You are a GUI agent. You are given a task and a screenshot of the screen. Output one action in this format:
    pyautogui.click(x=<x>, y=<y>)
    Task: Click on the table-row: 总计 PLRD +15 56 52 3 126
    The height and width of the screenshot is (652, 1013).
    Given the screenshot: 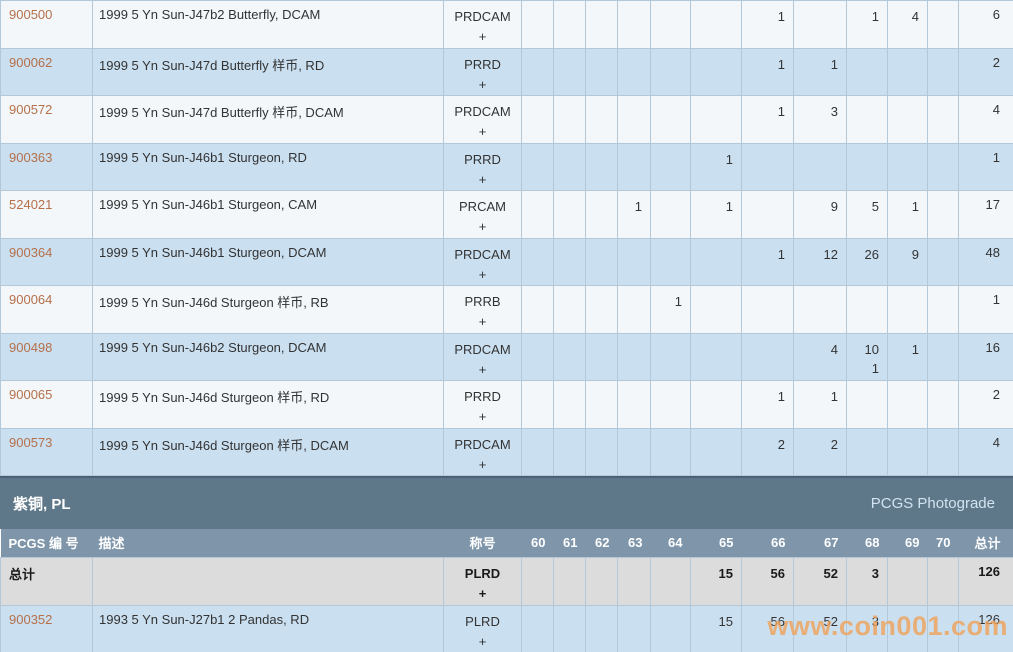 What is the action you would take?
    pyautogui.click(x=506, y=581)
    